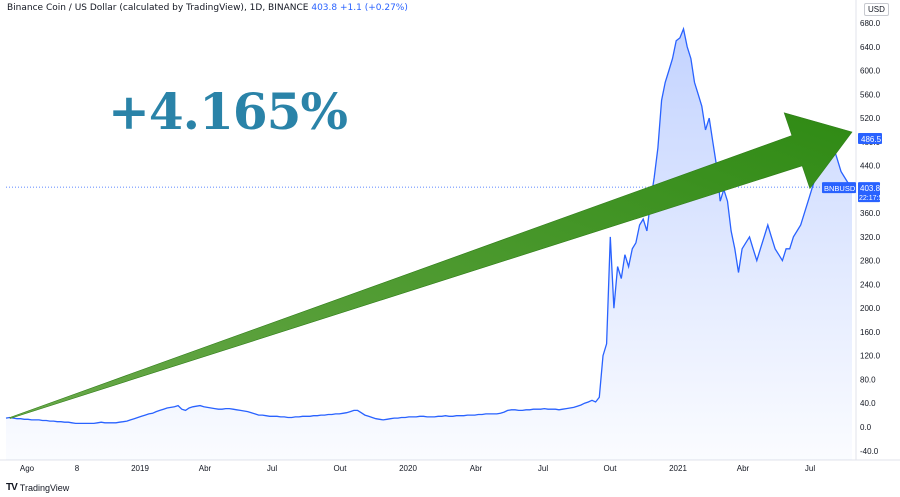 Image resolution: width=900 pixels, height=497 pixels. I want to click on high-price-badge-label: 486.5, so click(871, 139).